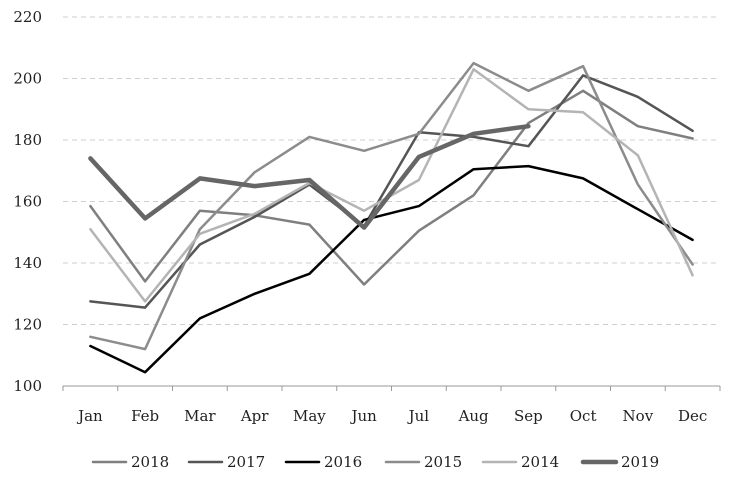 The width and height of the screenshot is (740, 482). I want to click on y-tick-label: 160, so click(27, 202).